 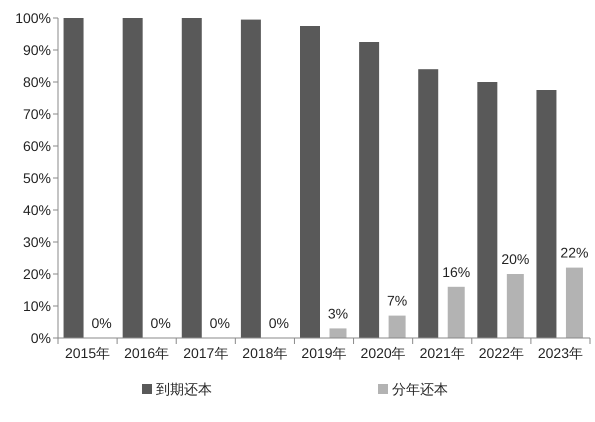 What do you see at coordinates (40, 338) in the screenshot?
I see `y-tick-label: 0%` at bounding box center [40, 338].